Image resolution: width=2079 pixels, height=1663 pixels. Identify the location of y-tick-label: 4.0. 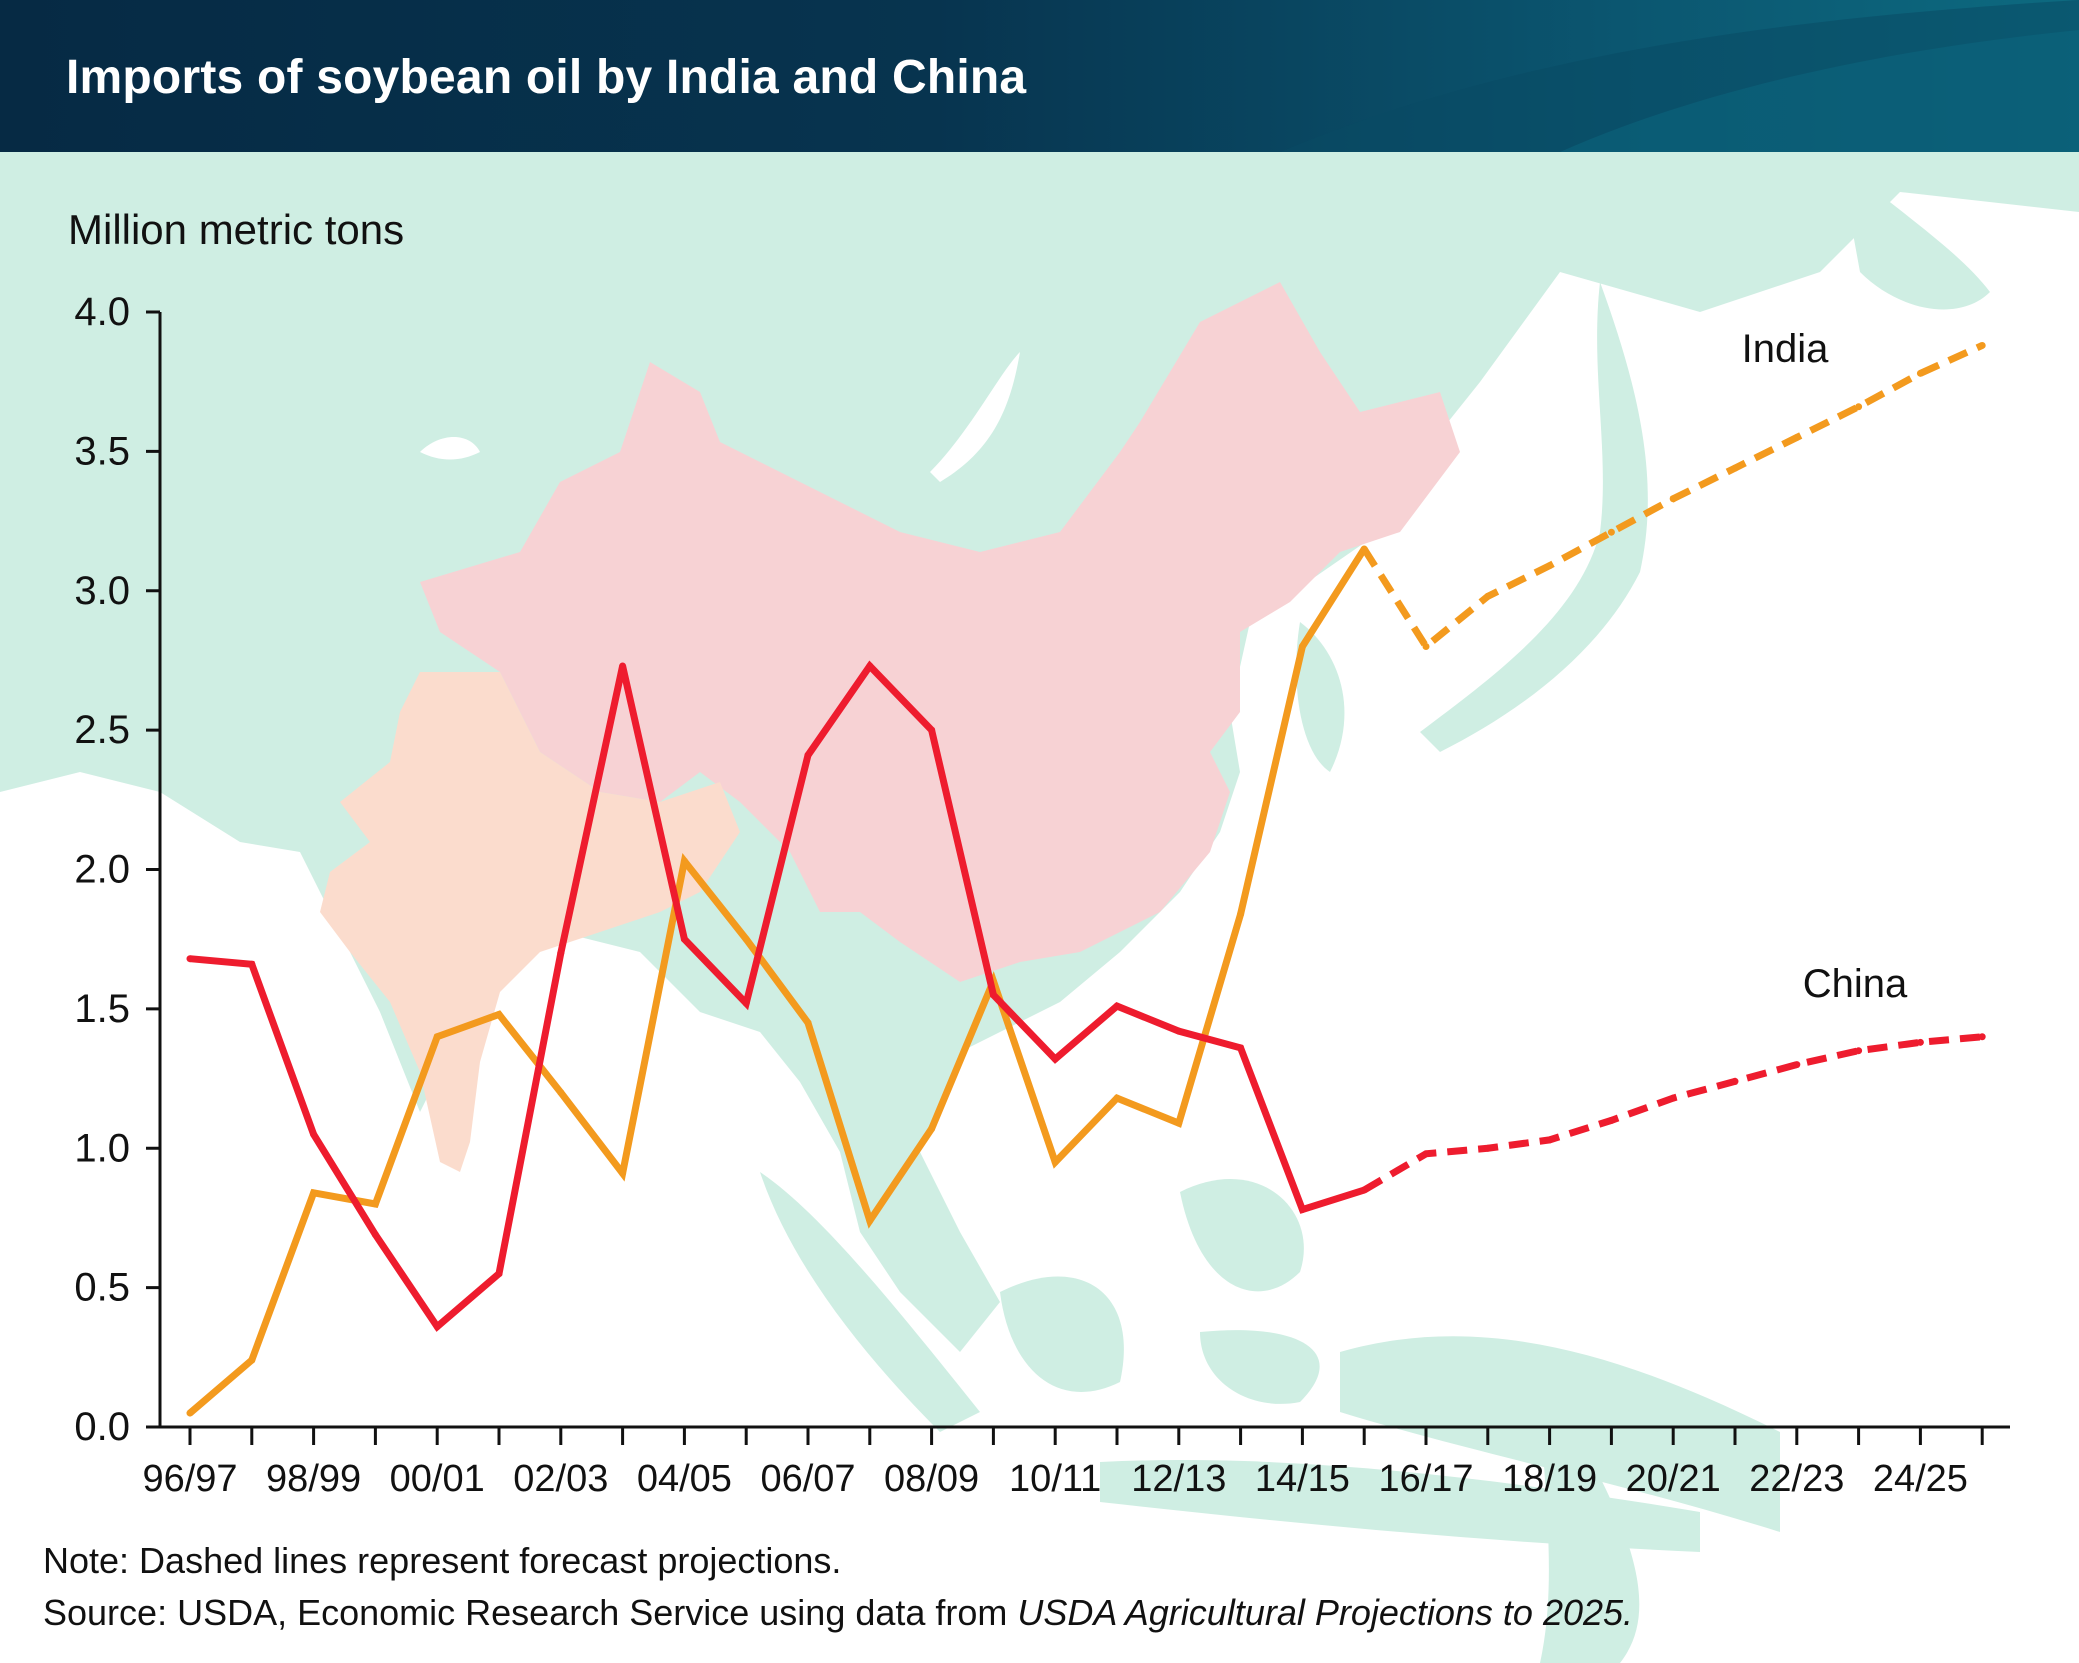
(102, 312).